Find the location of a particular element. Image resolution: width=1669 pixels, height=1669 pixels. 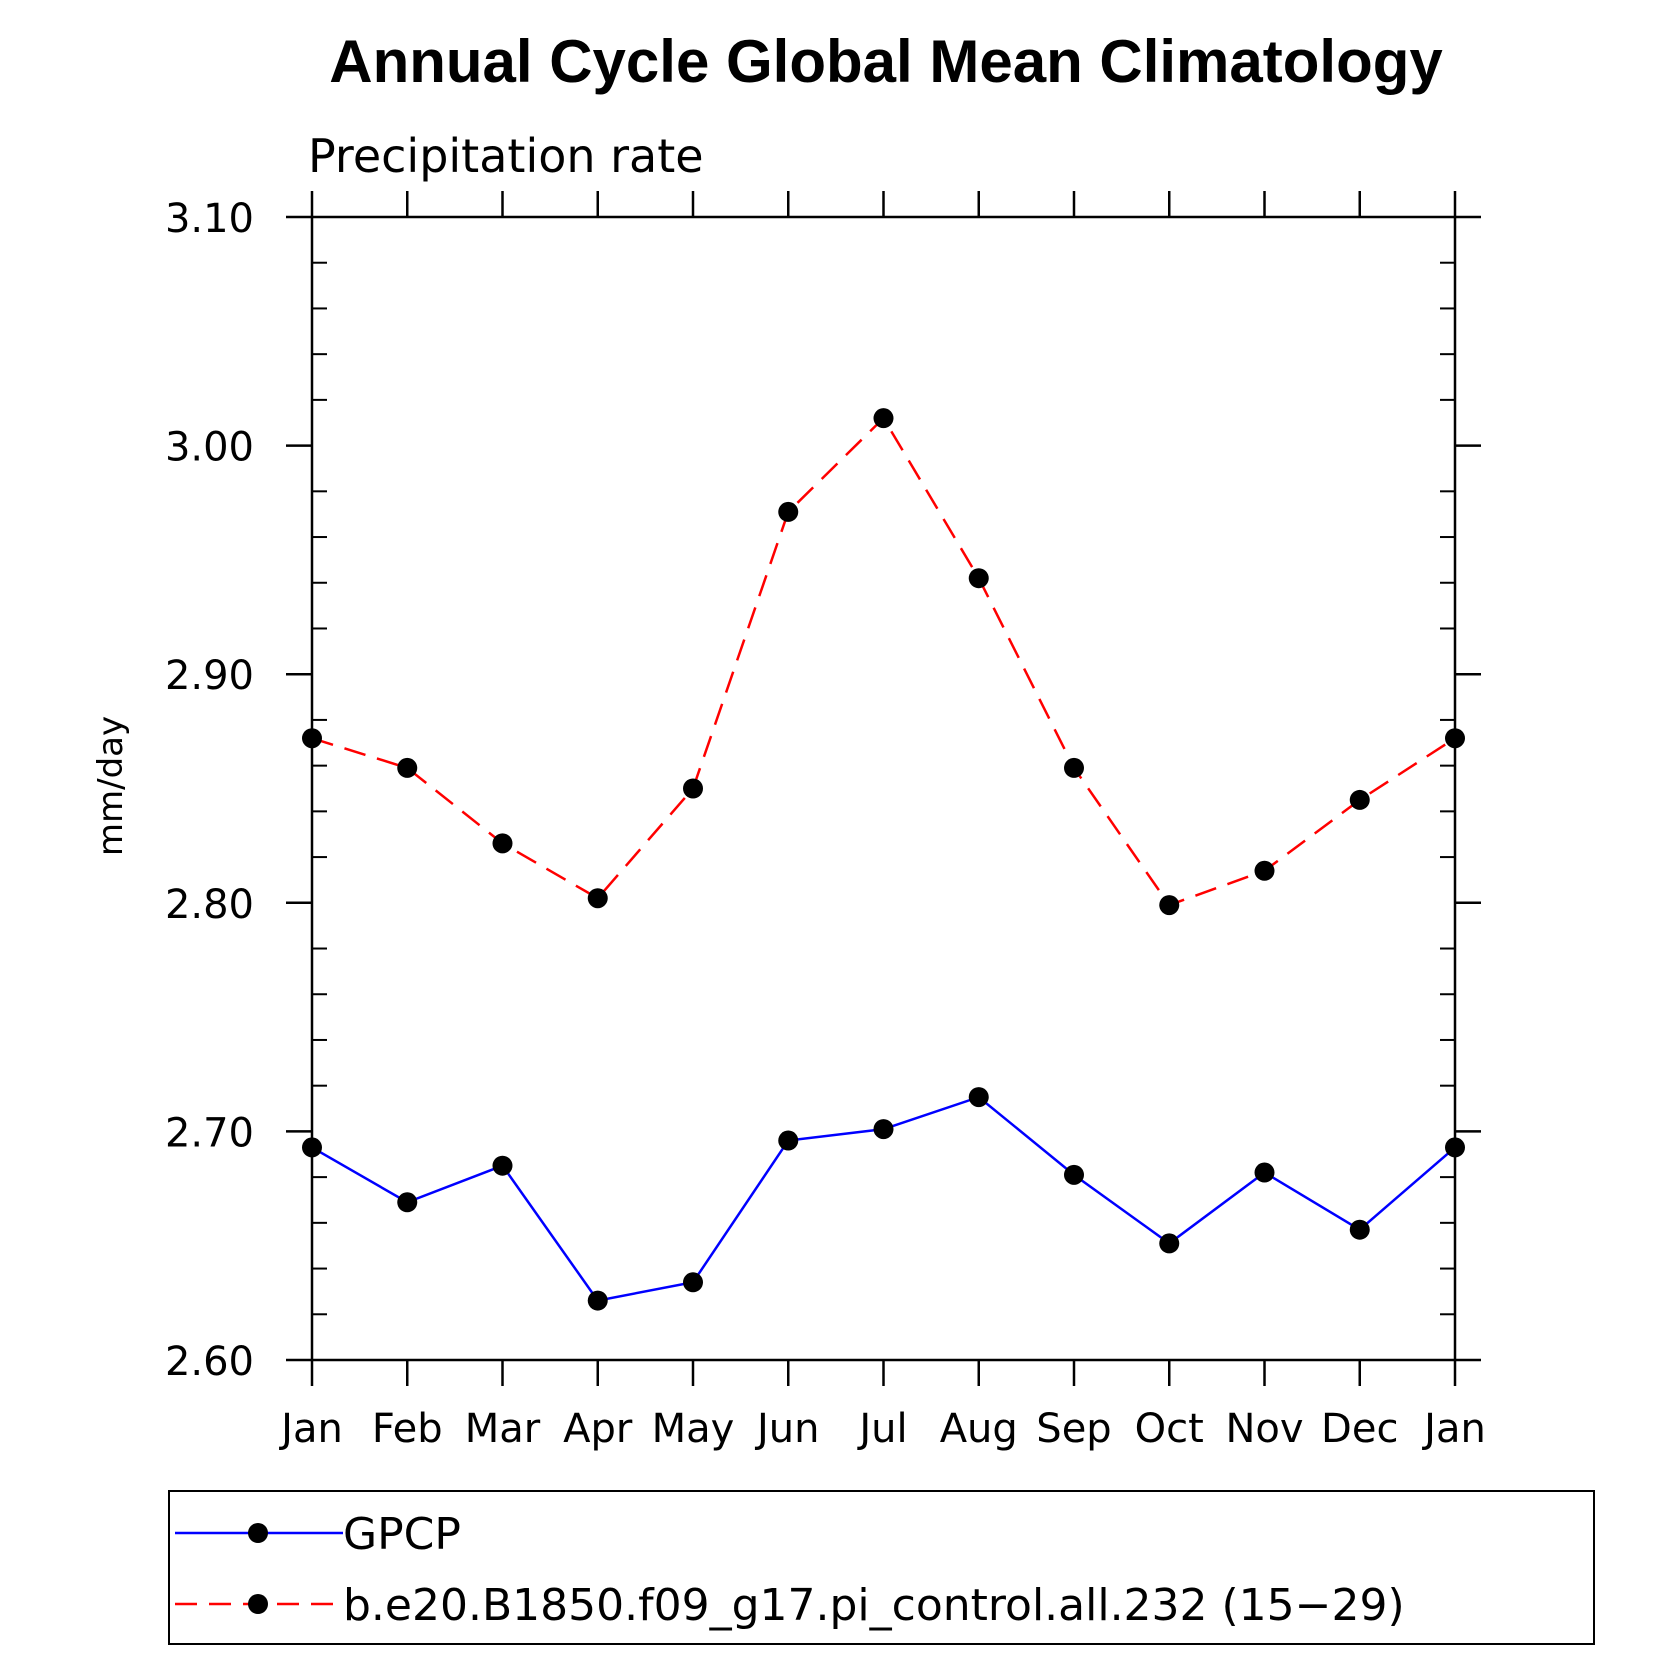

legend-label-gpcp: GPCP is located at coordinates (402, 1534).